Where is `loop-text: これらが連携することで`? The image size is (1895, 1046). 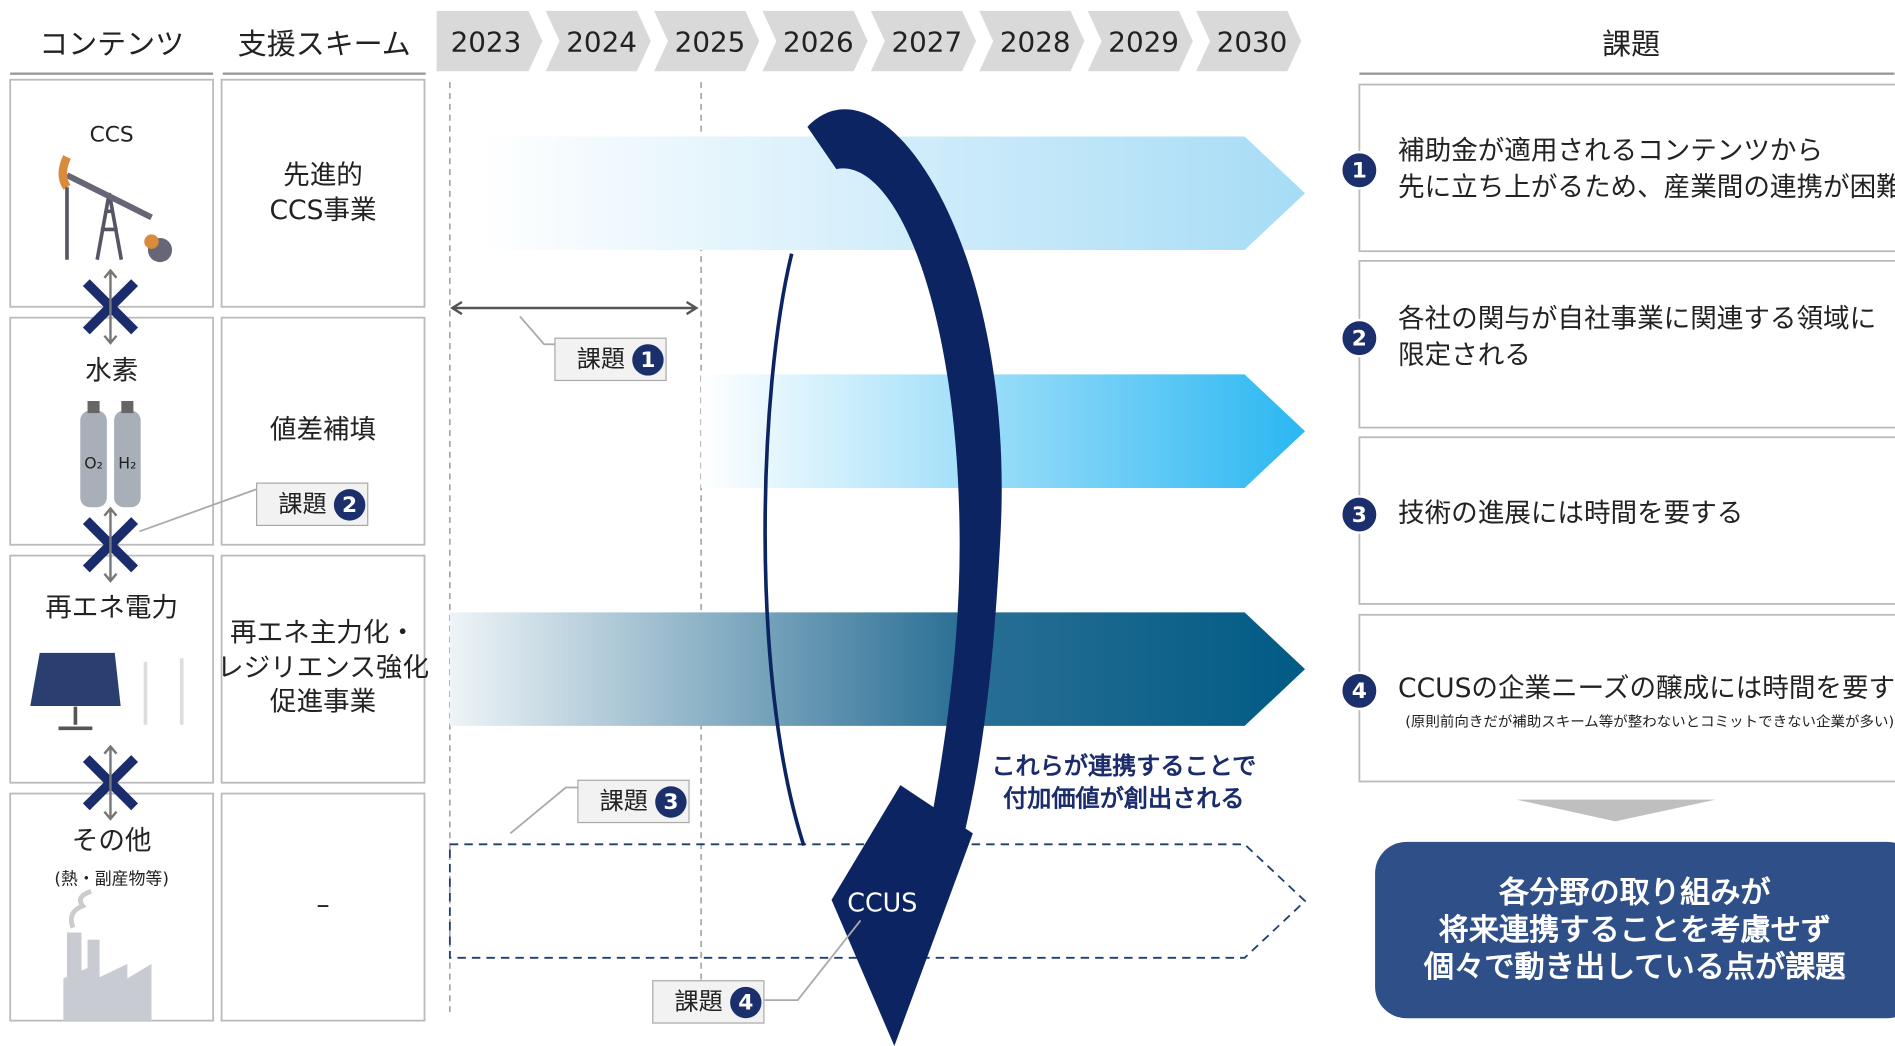 loop-text: これらが連携することで is located at coordinates (1123, 766).